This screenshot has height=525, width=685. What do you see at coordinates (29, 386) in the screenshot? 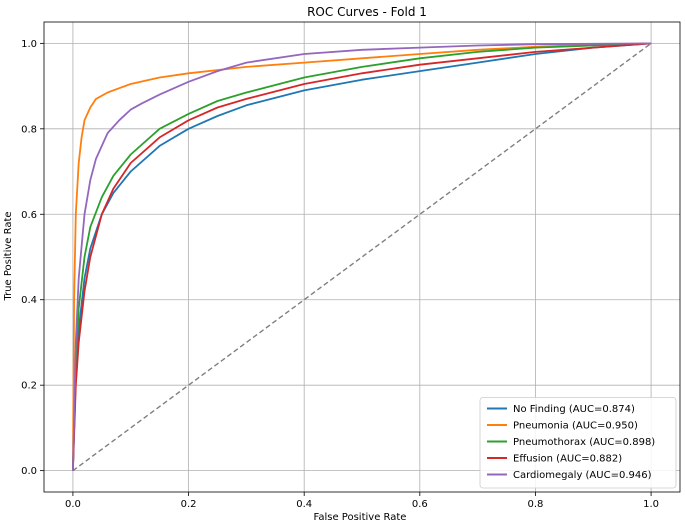
I see `y-tick-label: 0.2` at bounding box center [29, 386].